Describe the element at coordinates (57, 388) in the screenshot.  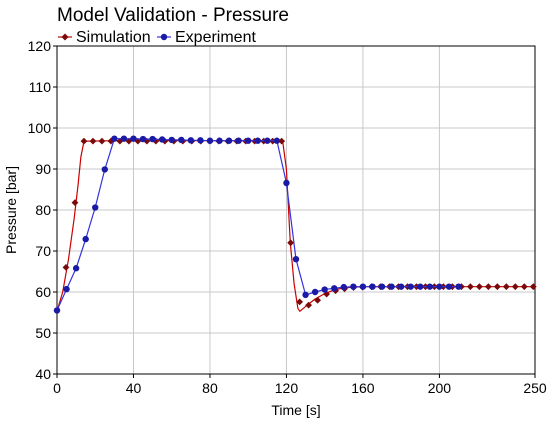
I see `x-tick-label: 0` at that location.